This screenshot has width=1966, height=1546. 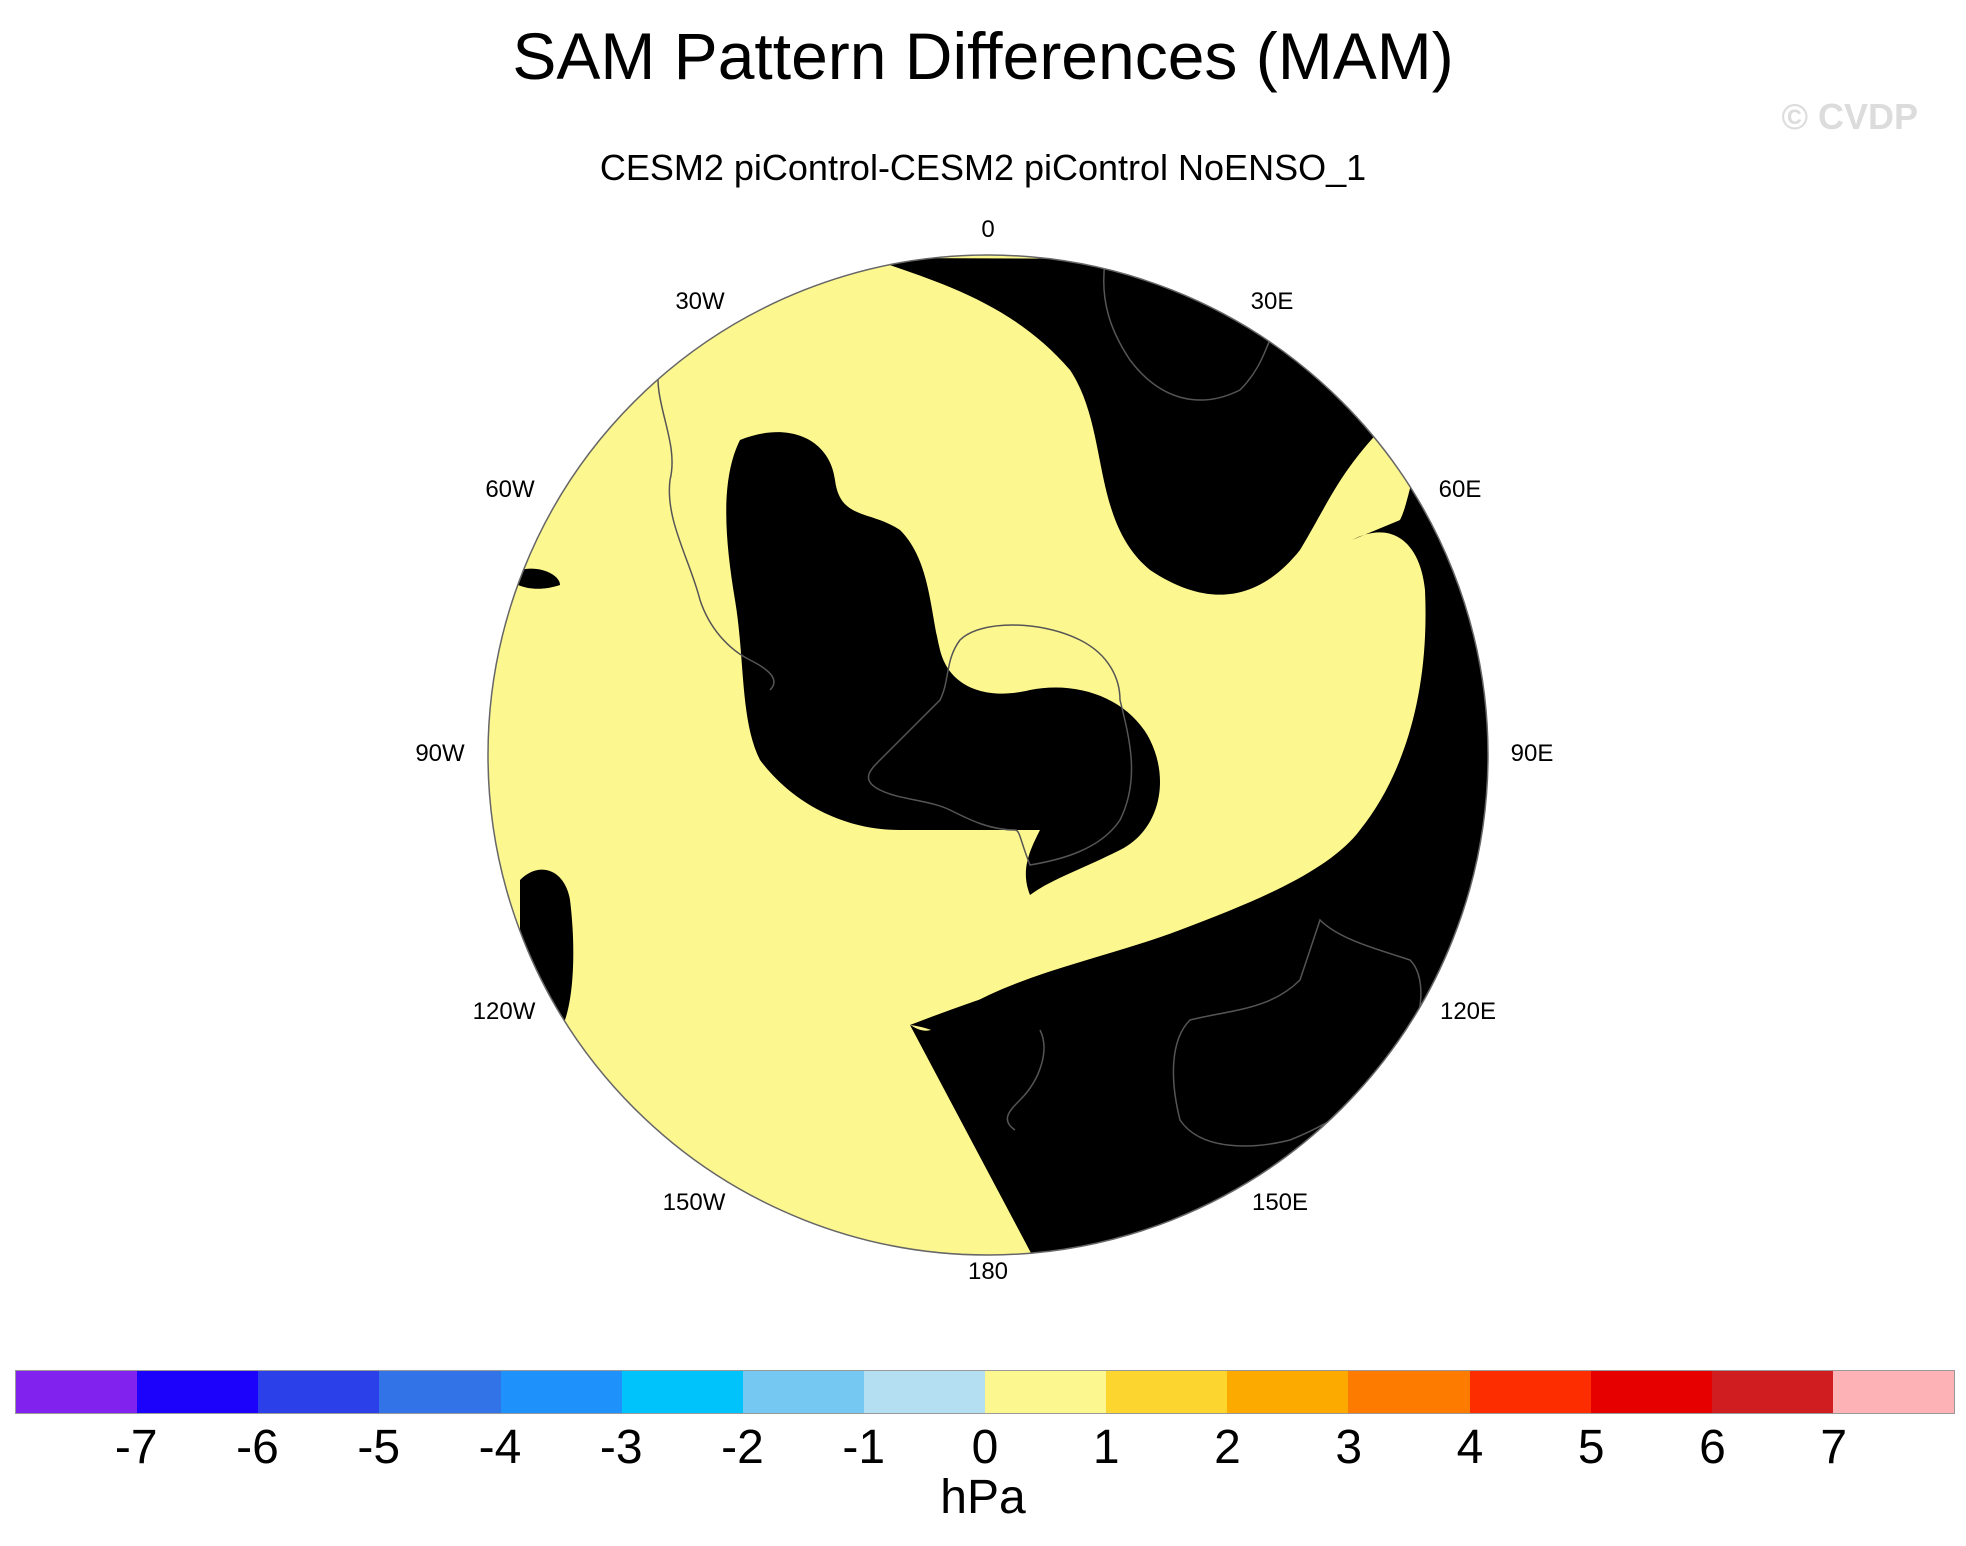 I want to click on colorbar-tick-label: 5, so click(x=1591, y=1447).